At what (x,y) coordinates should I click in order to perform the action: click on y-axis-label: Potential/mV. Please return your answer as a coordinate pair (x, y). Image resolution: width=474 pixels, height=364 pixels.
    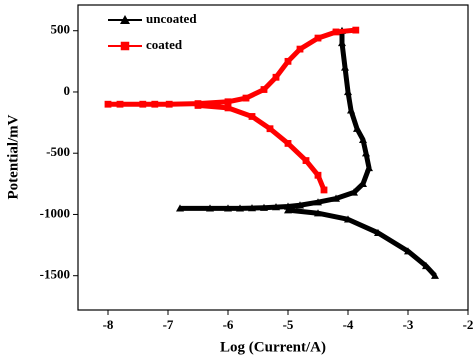
    Looking at the image, I should click on (13, 156).